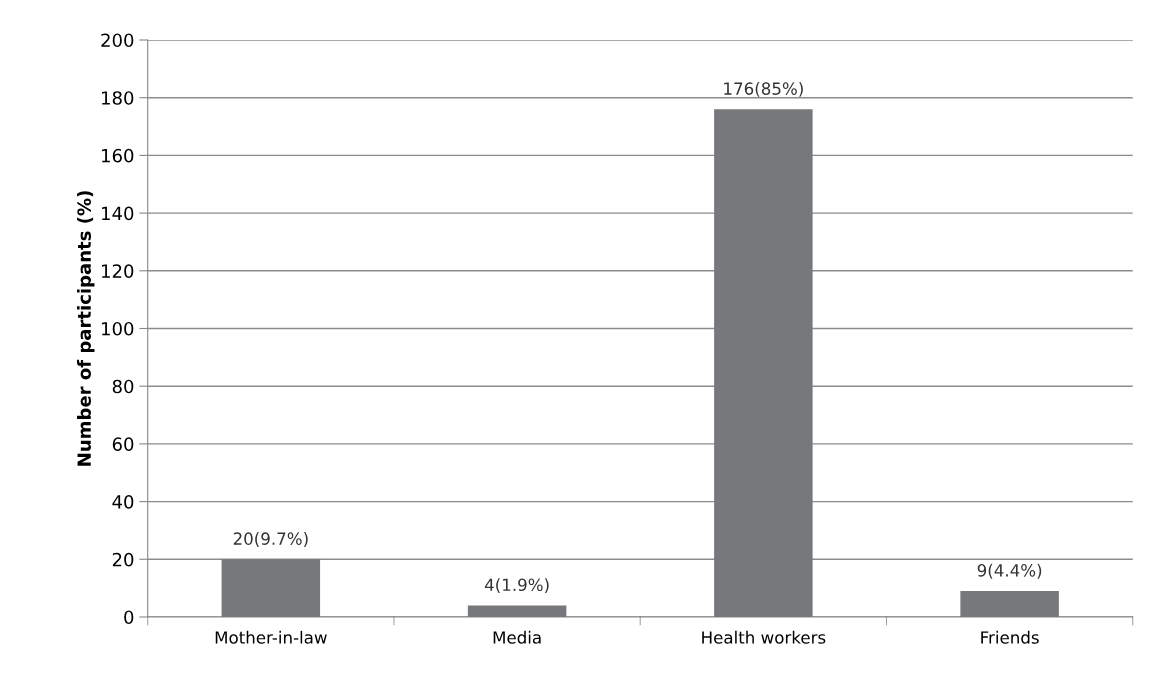 This screenshot has width=1163, height=678. I want to click on x-tick-label: Mother-in-law, so click(271, 637).